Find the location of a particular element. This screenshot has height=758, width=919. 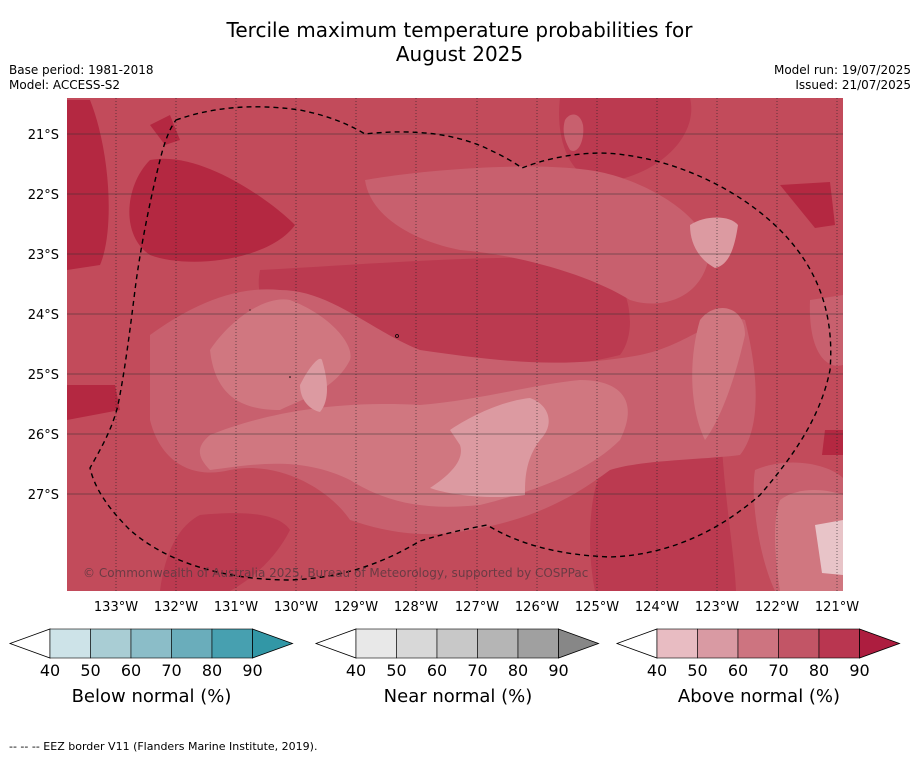

lon-label: 122°W is located at coordinates (777, 607).